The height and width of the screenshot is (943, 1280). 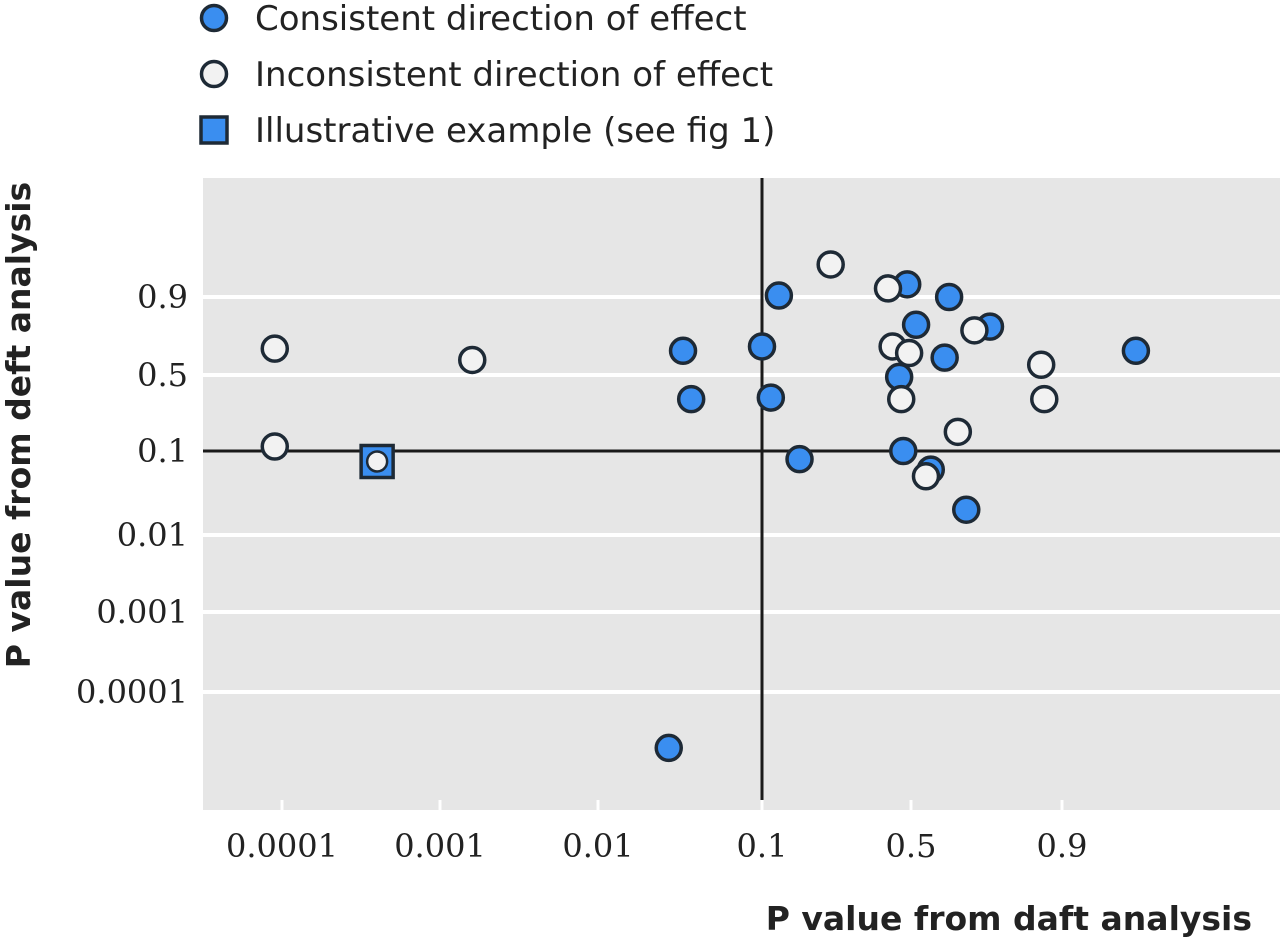 I want to click on legend-square-marker, so click(x=214, y=130).